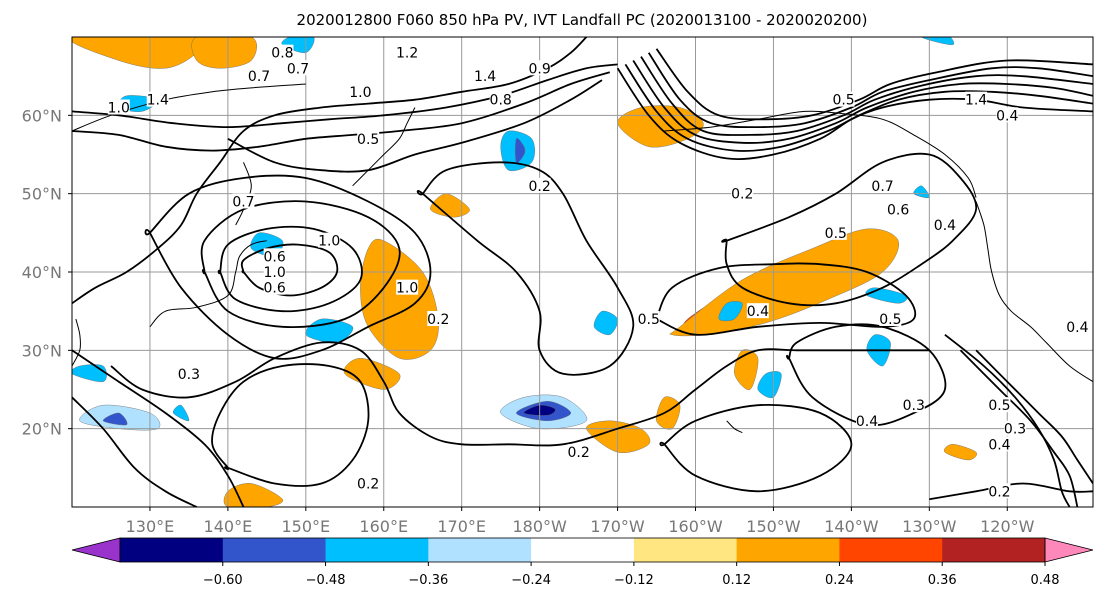 Image resolution: width=1105 pixels, height=601 pixels. What do you see at coordinates (428, 580) in the screenshot?
I see `colorbar-tick-label: −0.36` at bounding box center [428, 580].